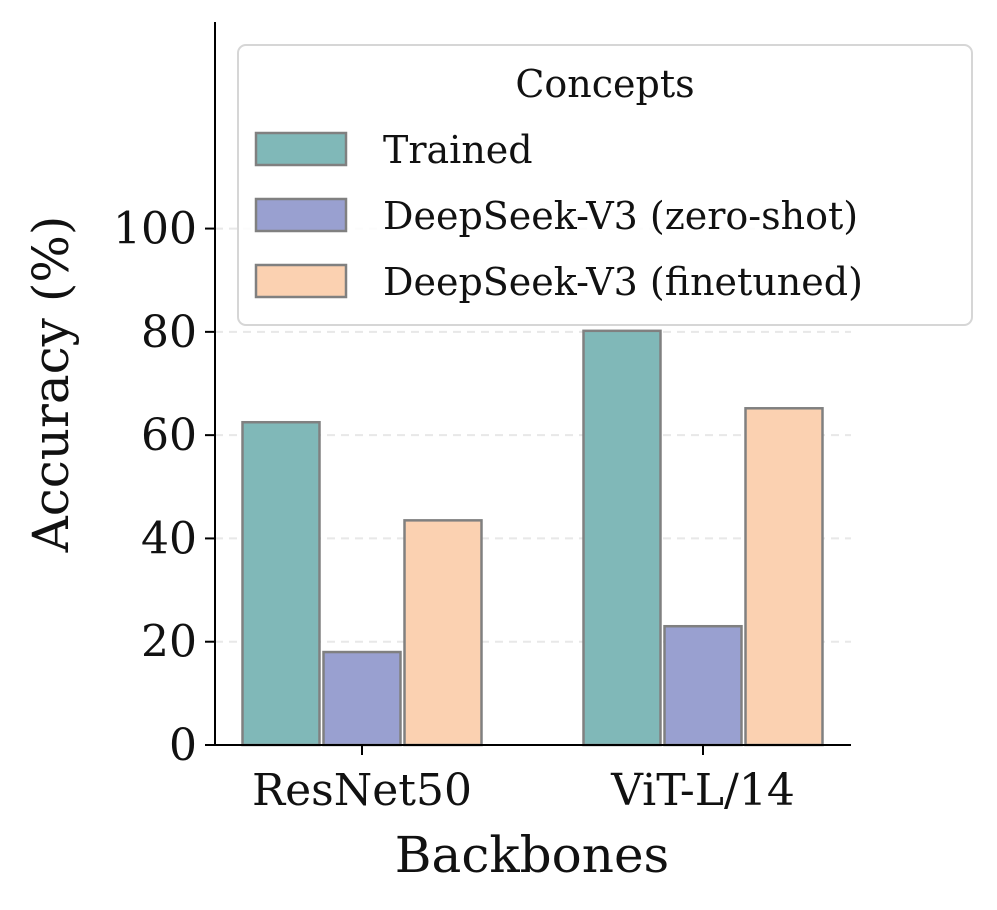 Image resolution: width=997 pixels, height=910 pixels. I want to click on legend-label: DeepSeek-V3 (finetuned), so click(623, 282).